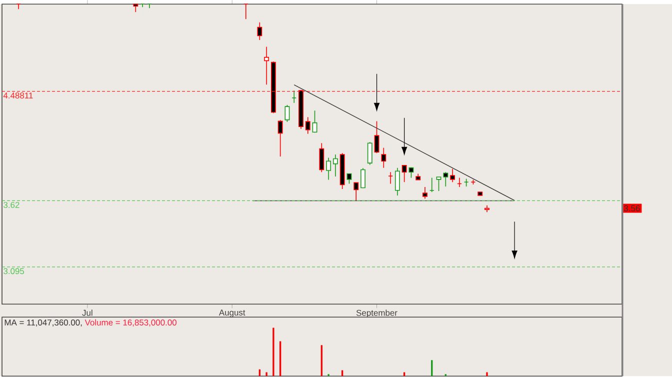  I want to click on x-tick-label: August, so click(232, 314).